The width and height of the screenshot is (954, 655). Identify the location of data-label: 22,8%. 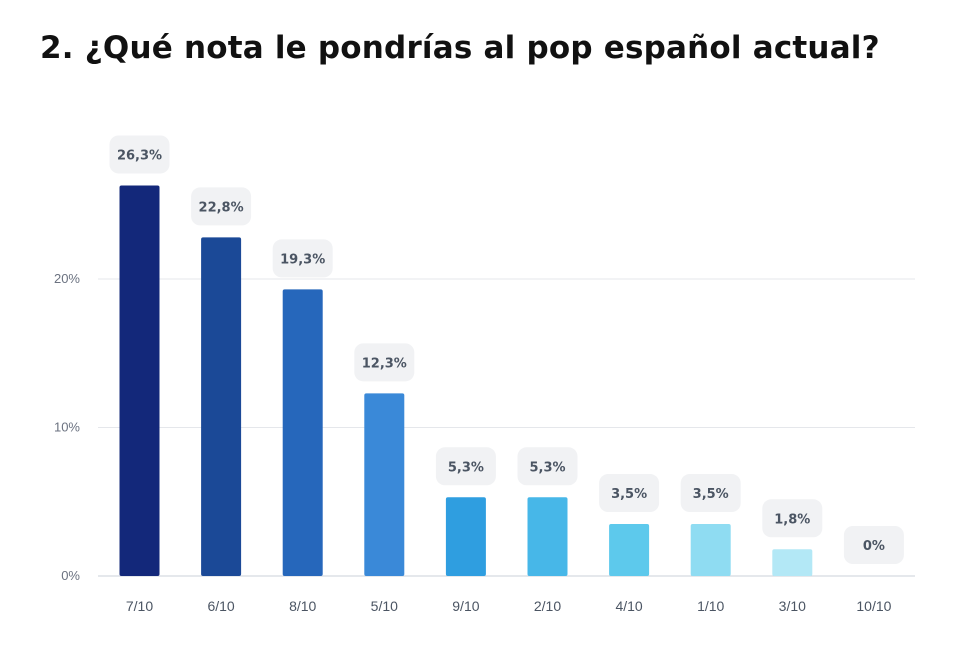
(221, 207).